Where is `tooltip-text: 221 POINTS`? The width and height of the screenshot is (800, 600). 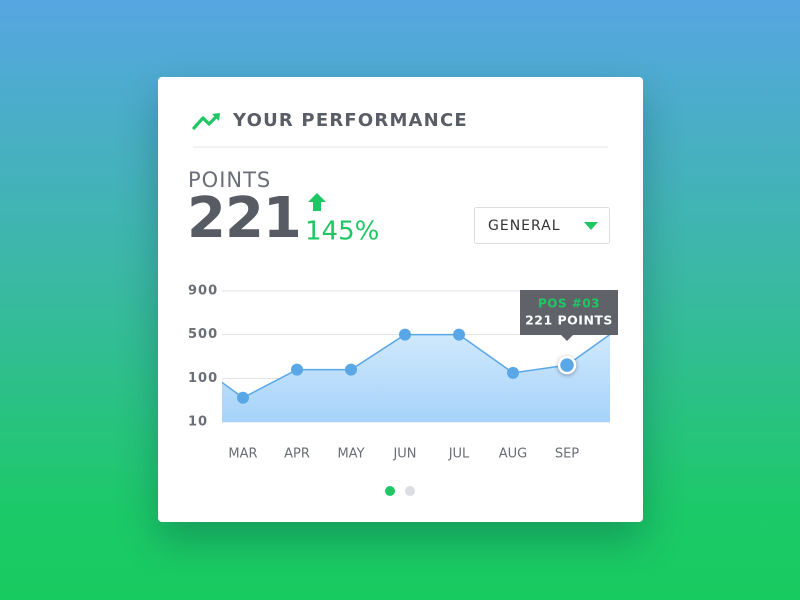
tooltip-text: 221 POINTS is located at coordinates (569, 320).